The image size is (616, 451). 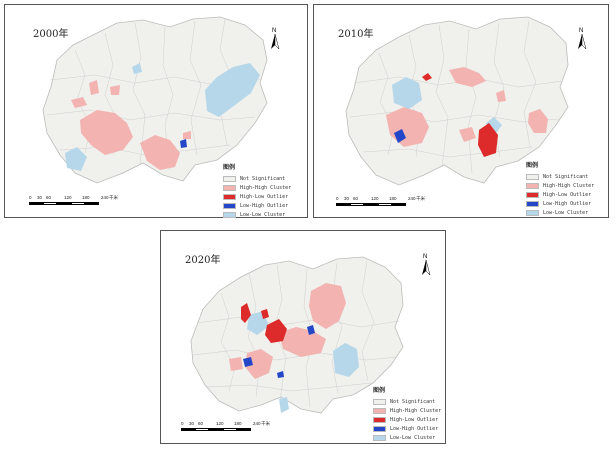 What do you see at coordinates (457, 101) in the screenshot?
I see `map-2010` at bounding box center [457, 101].